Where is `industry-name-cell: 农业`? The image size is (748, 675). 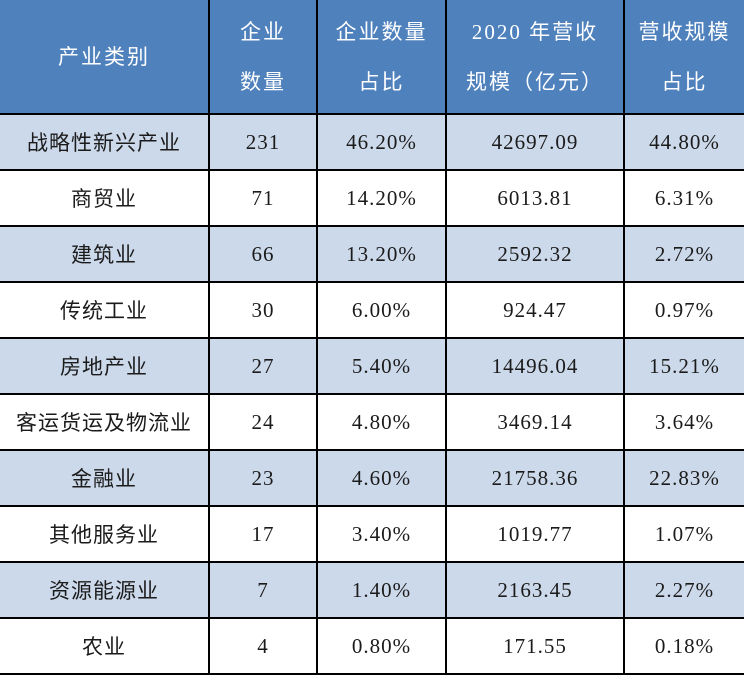
industry-name-cell: 农业 is located at coordinates (105, 647).